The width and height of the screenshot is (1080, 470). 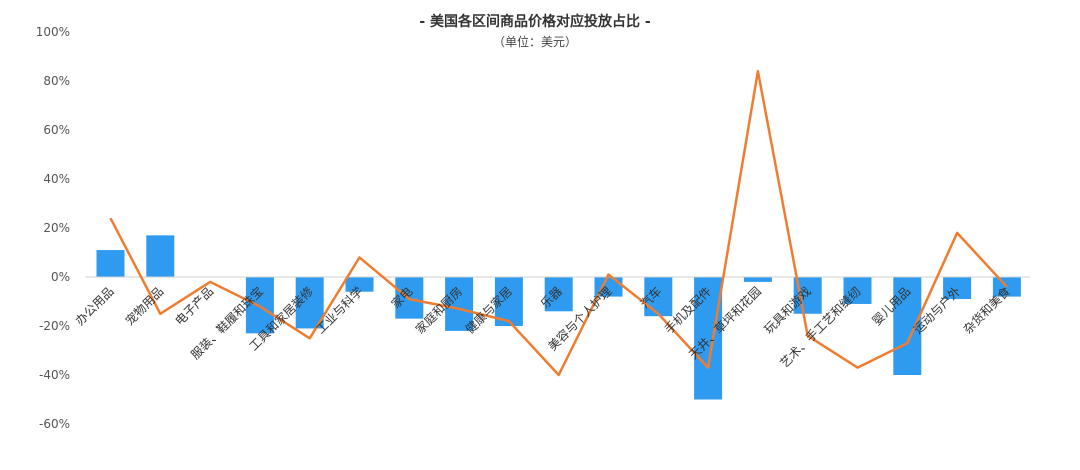 What do you see at coordinates (535, 41) in the screenshot?
I see `chart-subtitle: （单位：美元）` at bounding box center [535, 41].